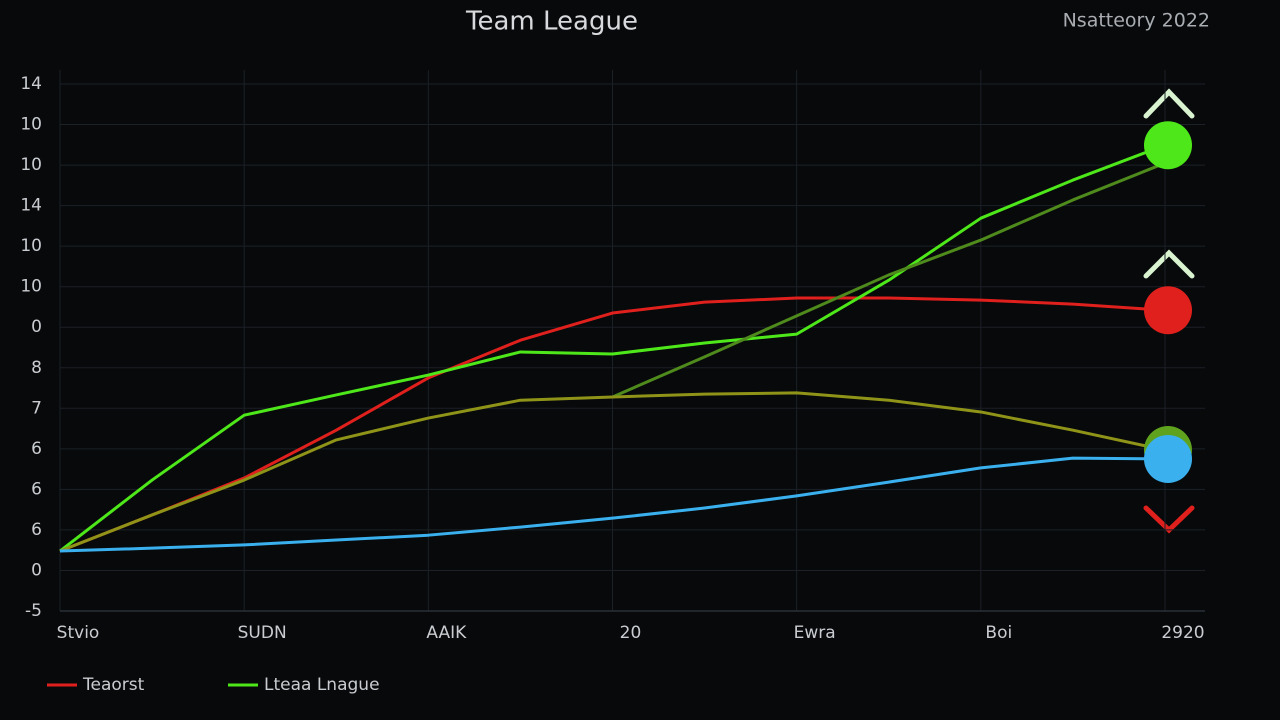 Image resolution: width=1280 pixels, height=720 pixels. Describe the element at coordinates (33, 611) in the screenshot. I see `y-tick-label: -5` at that location.